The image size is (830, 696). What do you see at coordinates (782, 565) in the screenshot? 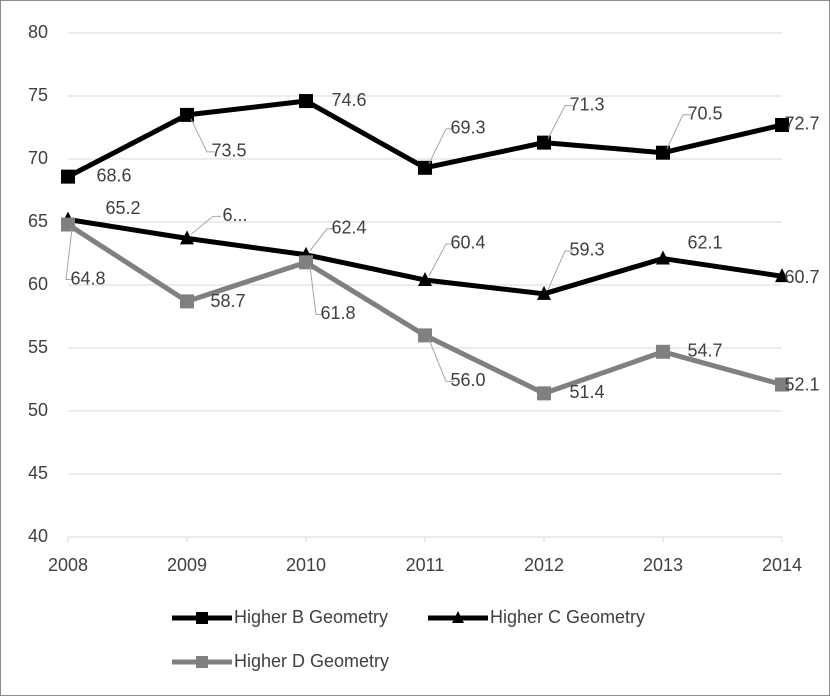
I see `x-tick-label: 2014` at bounding box center [782, 565].